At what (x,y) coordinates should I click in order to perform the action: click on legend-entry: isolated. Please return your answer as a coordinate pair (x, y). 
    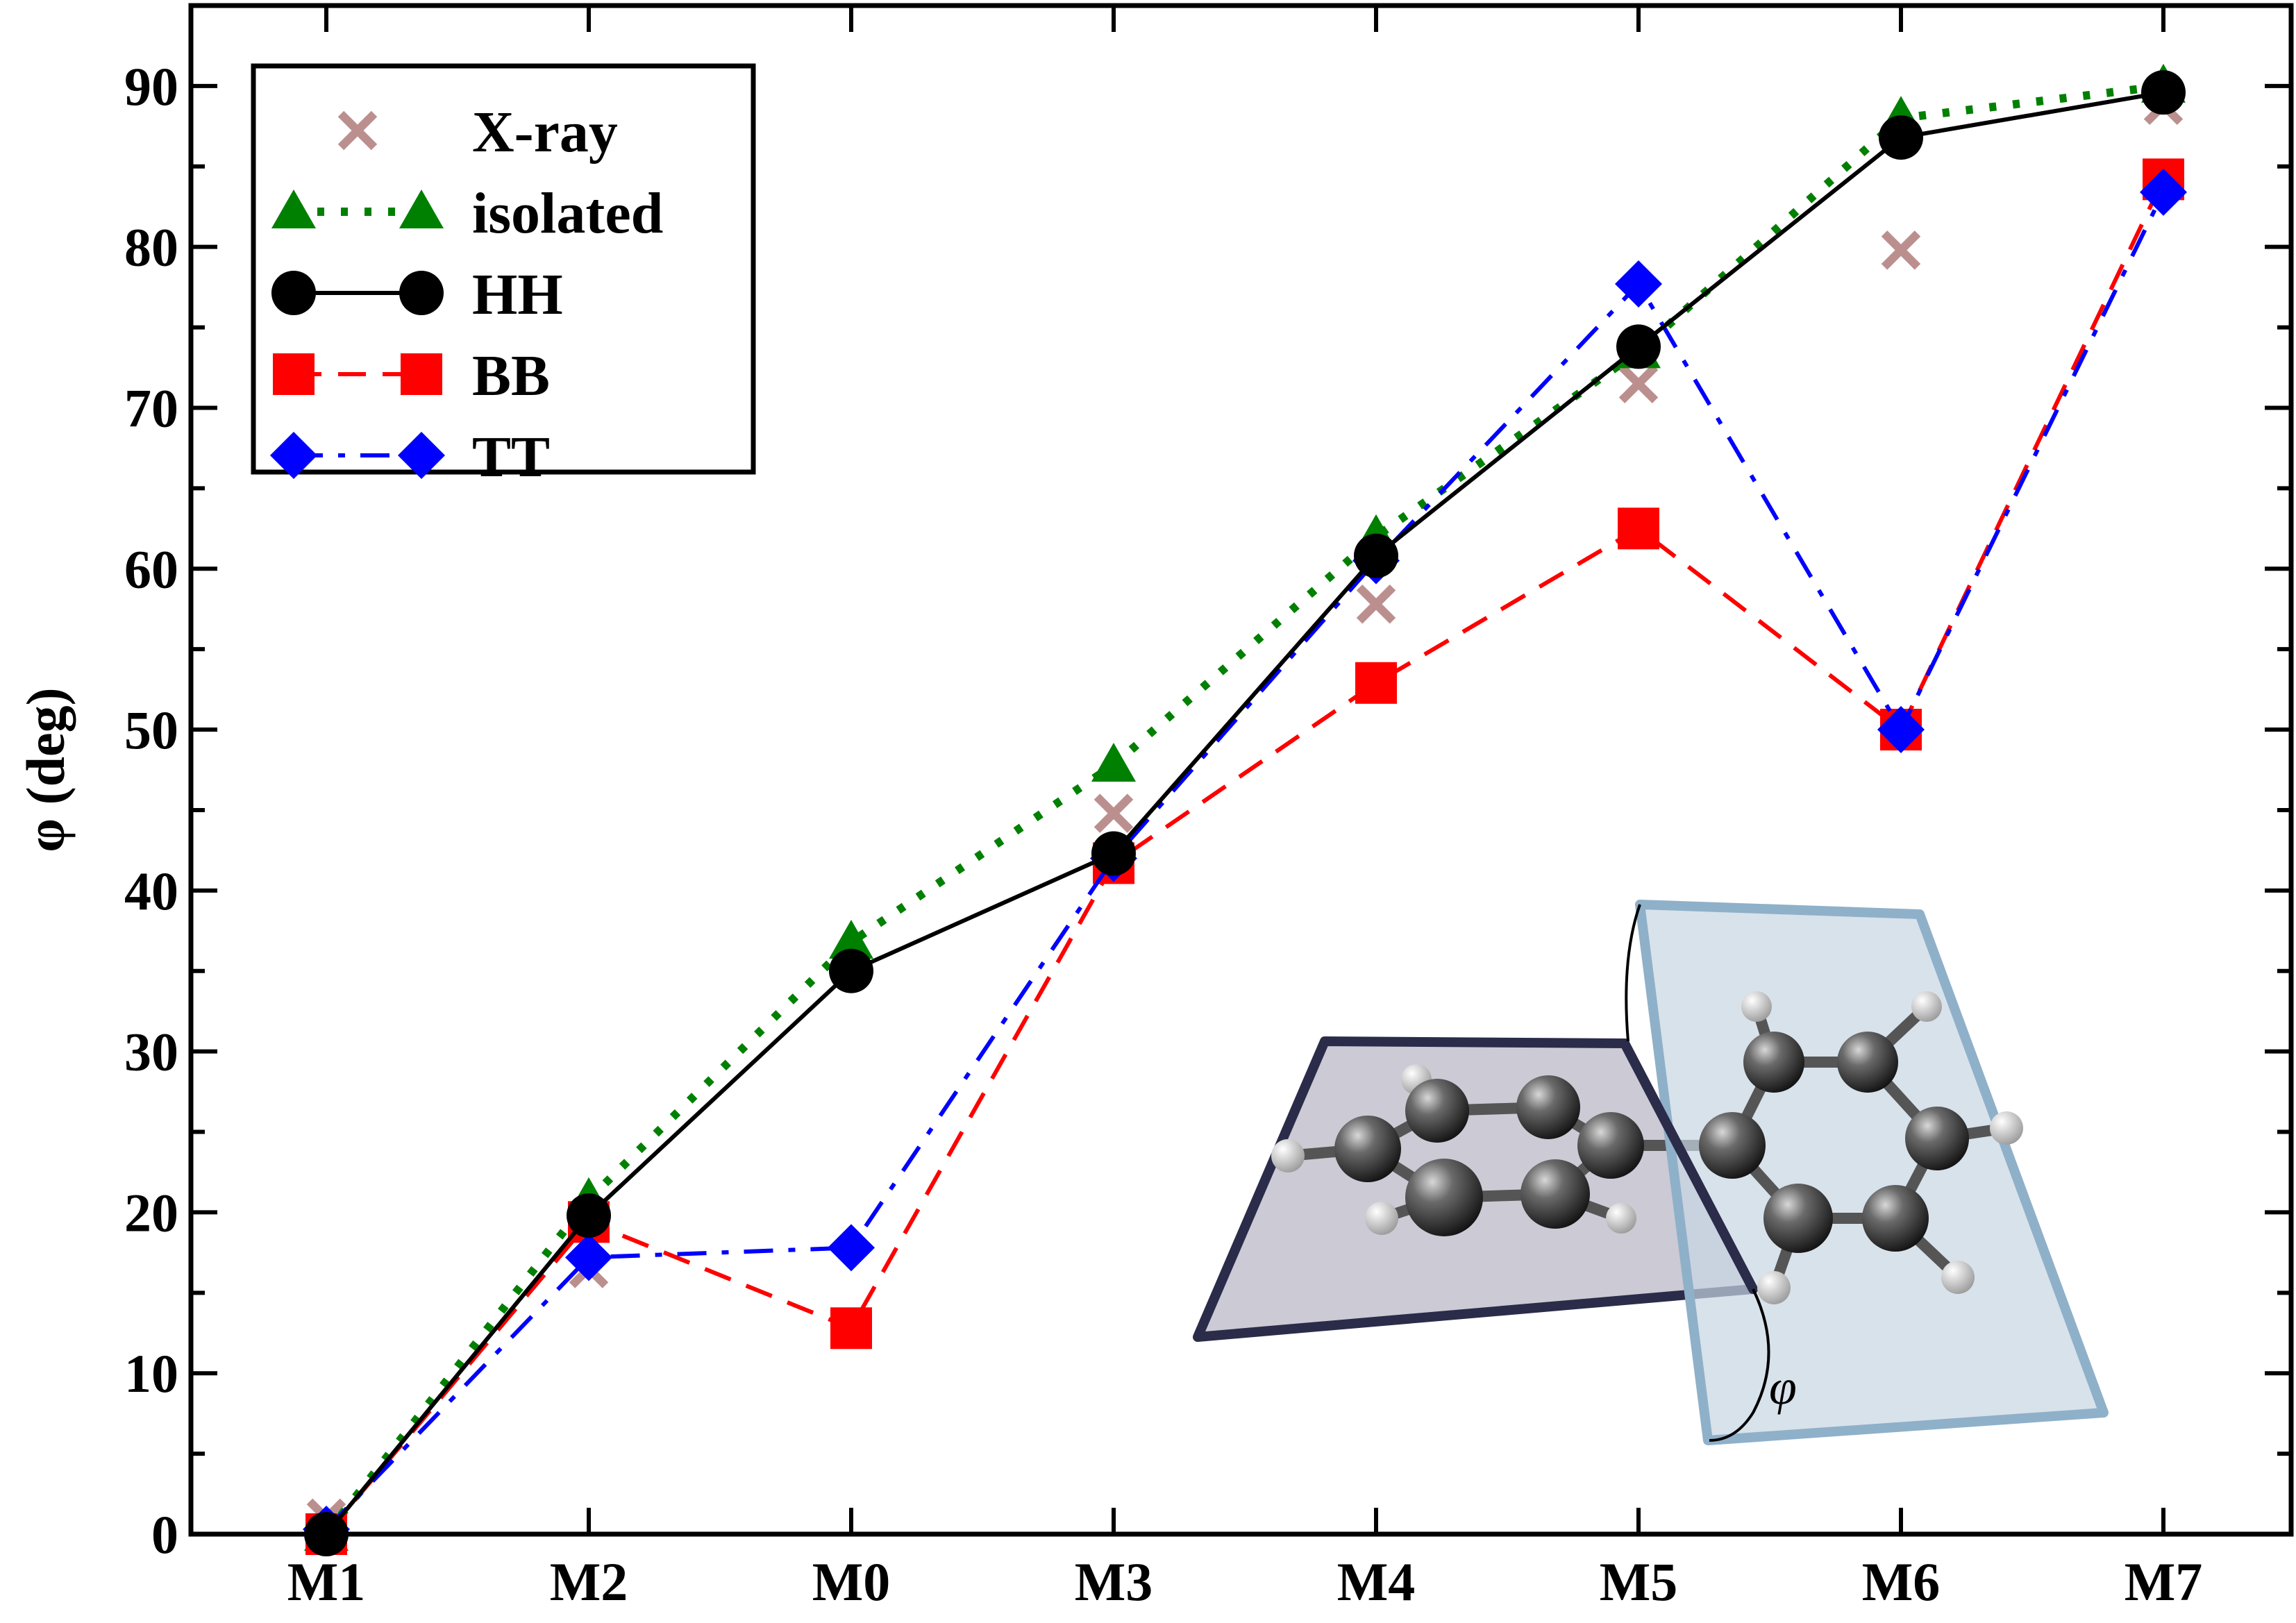
    Looking at the image, I should click on (467, 213).